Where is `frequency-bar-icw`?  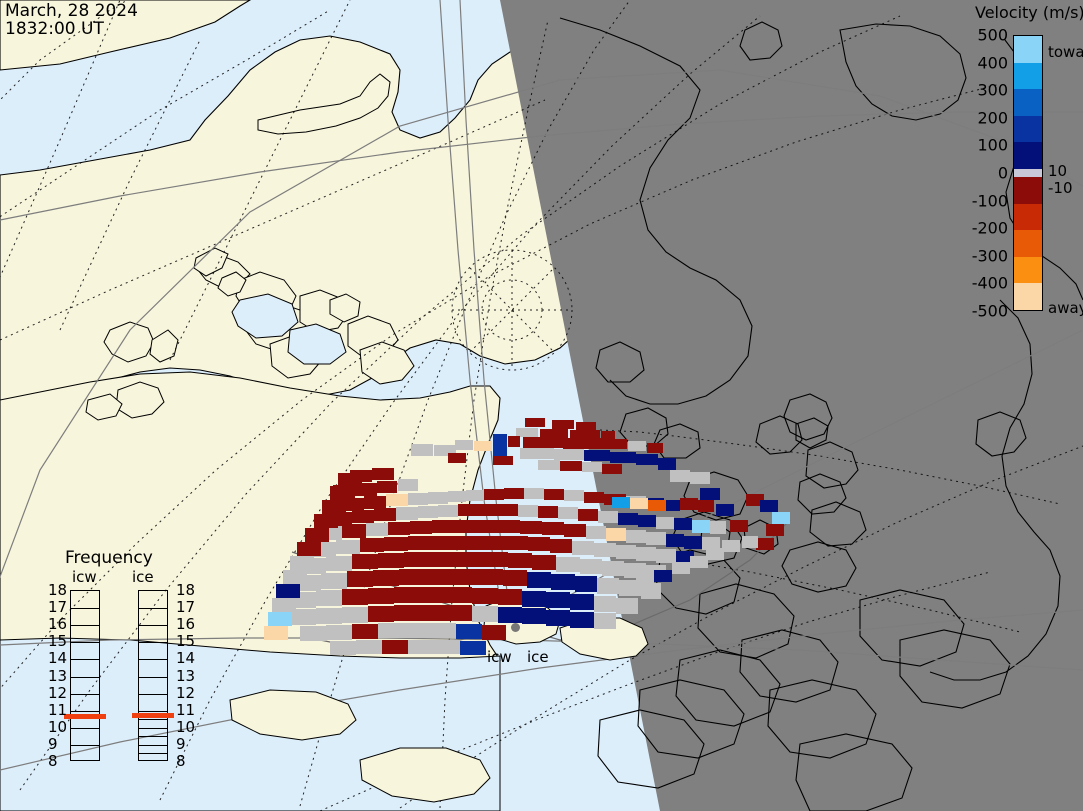 frequency-bar-icw is located at coordinates (85, 675).